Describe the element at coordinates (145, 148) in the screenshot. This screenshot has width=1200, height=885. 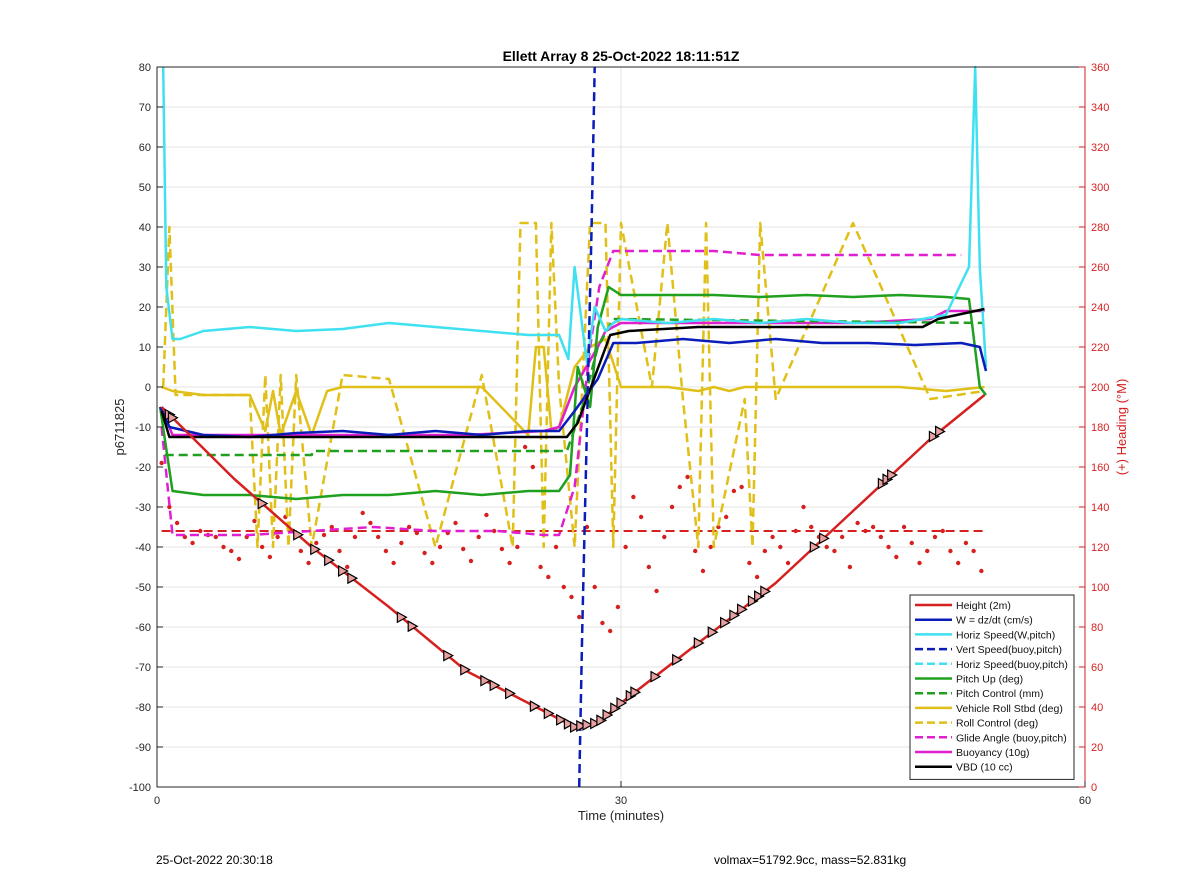
I see `y-tick-label: 60` at that location.